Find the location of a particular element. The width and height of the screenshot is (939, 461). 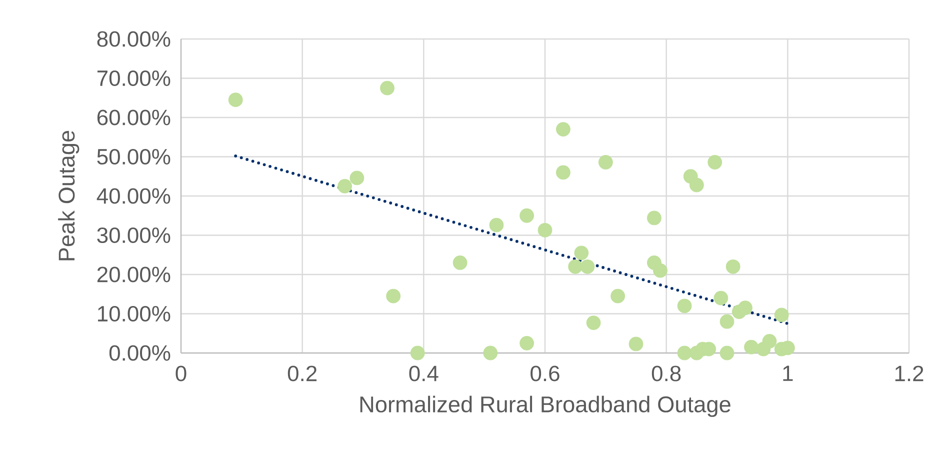

y-tick-label: 10.00% is located at coordinates (134, 314).